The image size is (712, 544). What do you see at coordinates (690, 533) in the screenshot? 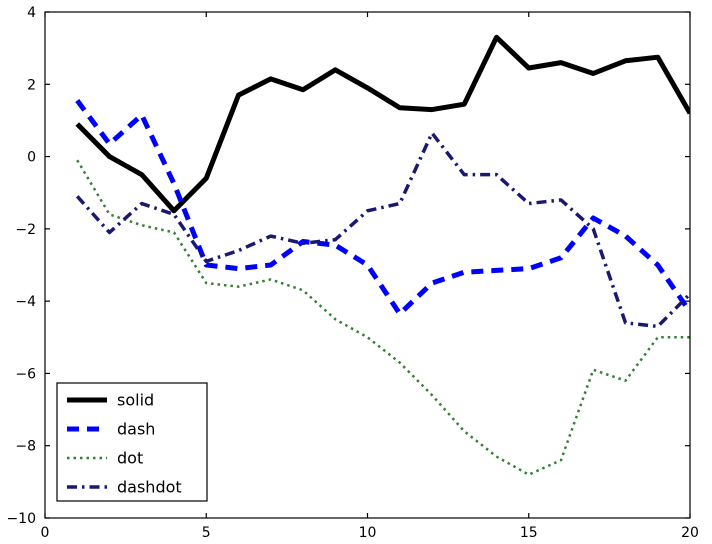
I see `x-tick-label: 20` at bounding box center [690, 533].